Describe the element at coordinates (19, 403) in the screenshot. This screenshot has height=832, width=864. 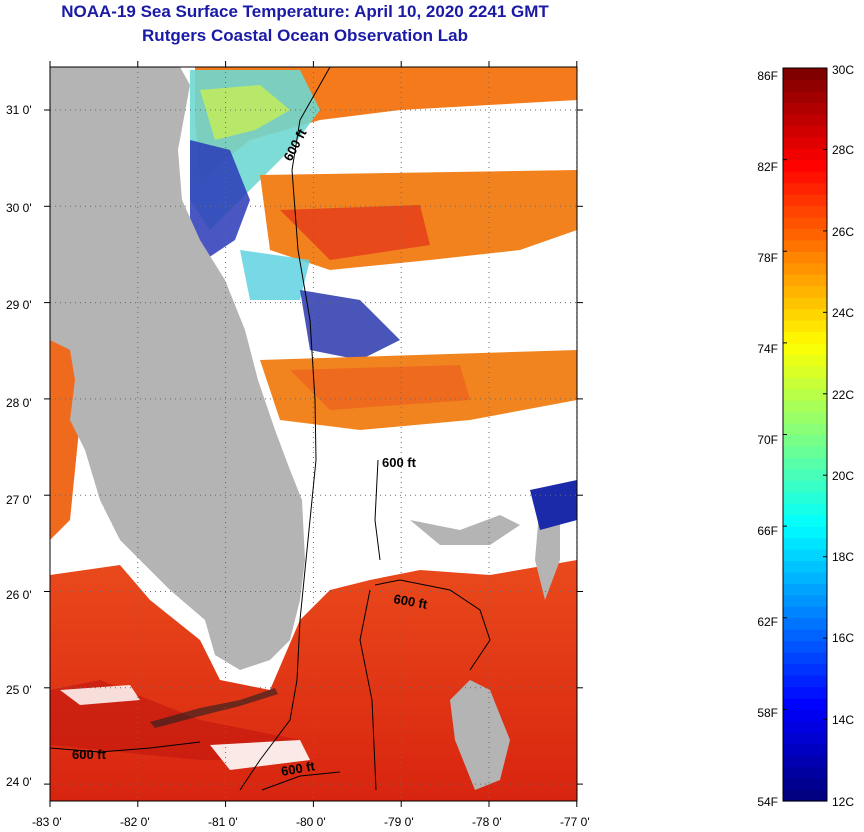
I see `lat-tick-label: 28 0'` at that location.